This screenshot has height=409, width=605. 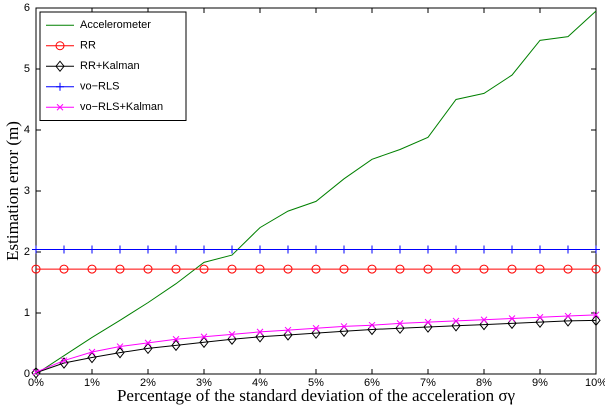 I want to click on legend-label: vo−RLS+Kalman, so click(x=121, y=107).